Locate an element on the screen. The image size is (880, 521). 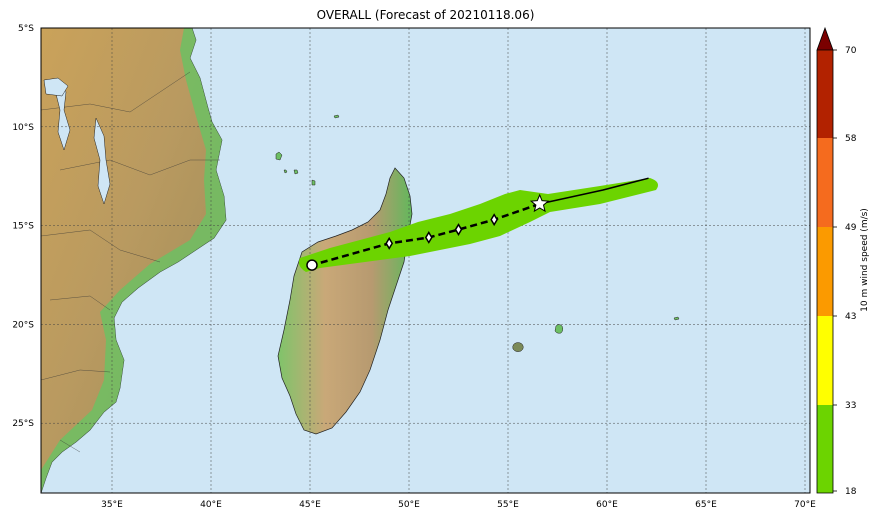
colorbar-extend-arrow is located at coordinates (825, 38).